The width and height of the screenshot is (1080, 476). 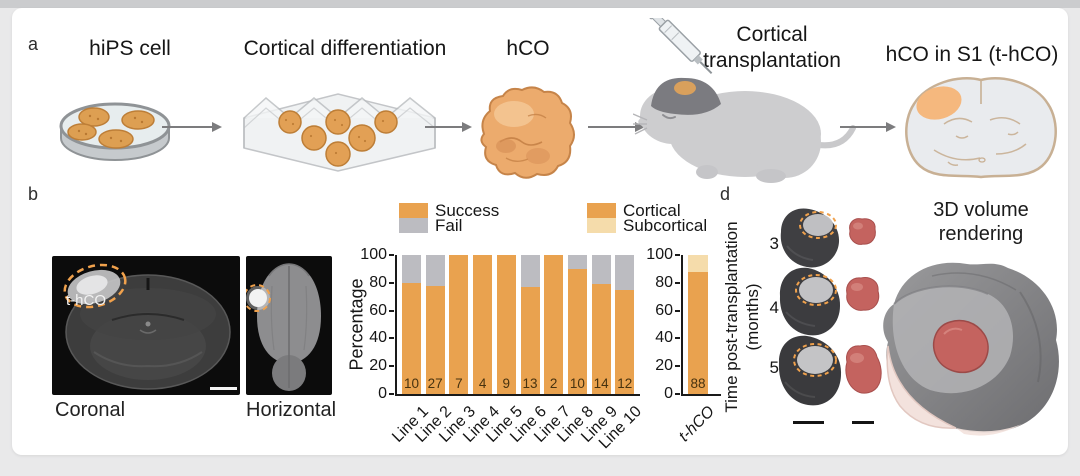 What do you see at coordinates (291, 410) in the screenshot?
I see `horizontal-caption: Horizontal` at bounding box center [291, 410].